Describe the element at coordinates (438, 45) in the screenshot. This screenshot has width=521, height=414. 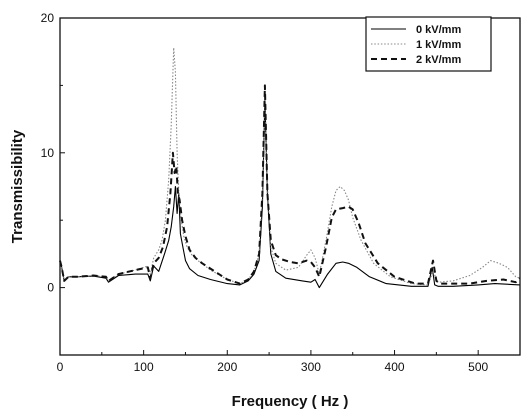
I see `legend-label-1: 1 kV/mm` at that location.